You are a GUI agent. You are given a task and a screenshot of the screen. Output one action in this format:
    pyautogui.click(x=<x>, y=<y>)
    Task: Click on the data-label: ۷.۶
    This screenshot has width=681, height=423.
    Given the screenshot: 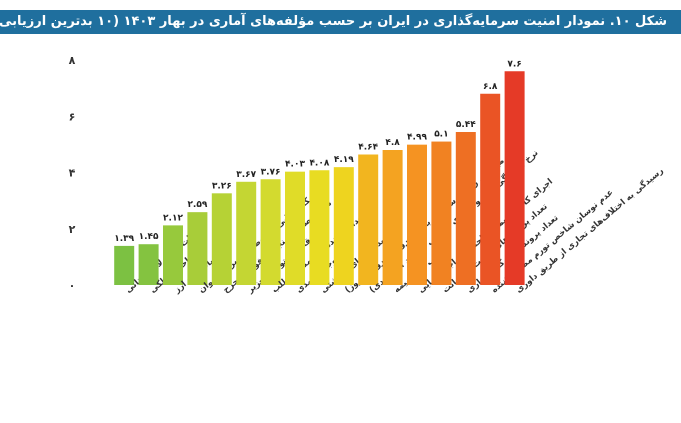 What is the action you would take?
    pyautogui.click(x=514, y=64)
    